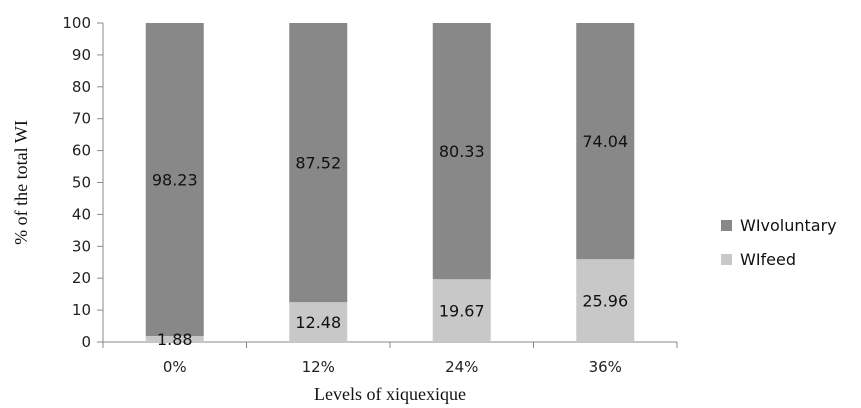  What do you see at coordinates (788, 225) in the screenshot?
I see `legend-label-wivoluntary: WIvoluntary` at bounding box center [788, 225].